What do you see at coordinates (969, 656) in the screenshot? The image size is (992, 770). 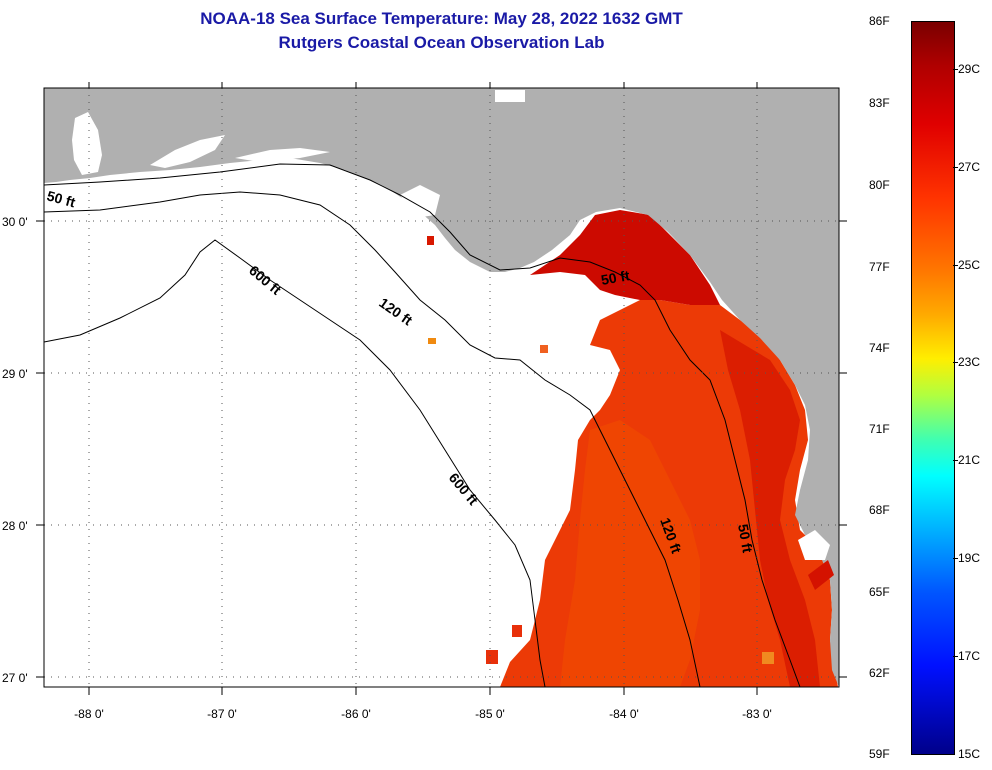 I see `colorbar-c-label: 17C` at bounding box center [969, 656].